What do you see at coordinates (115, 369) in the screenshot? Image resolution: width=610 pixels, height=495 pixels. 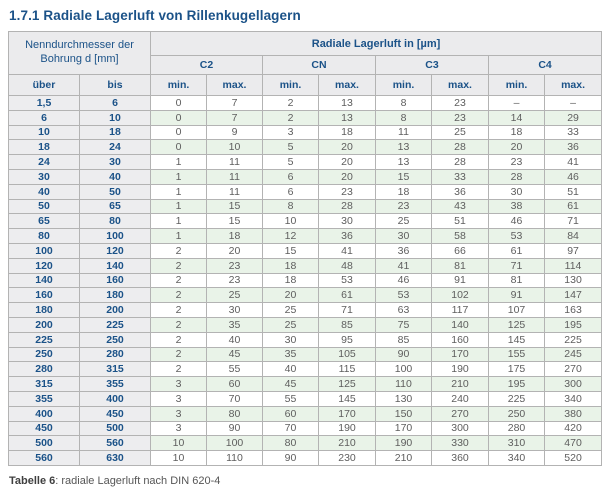 I see `bore-to-cell: 315` at bounding box center [115, 369].